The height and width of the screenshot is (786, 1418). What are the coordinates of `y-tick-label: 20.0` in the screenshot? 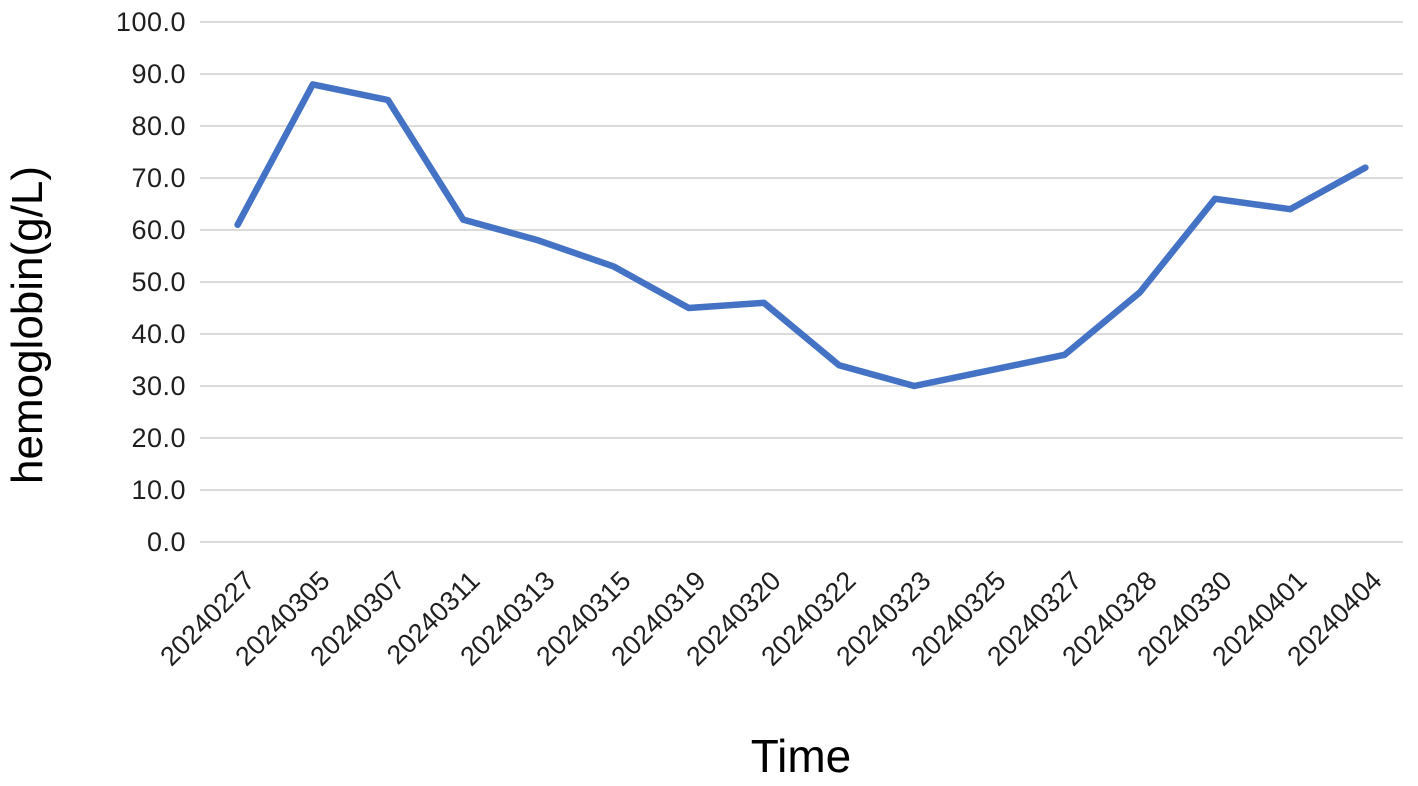 It's located at (158, 438).